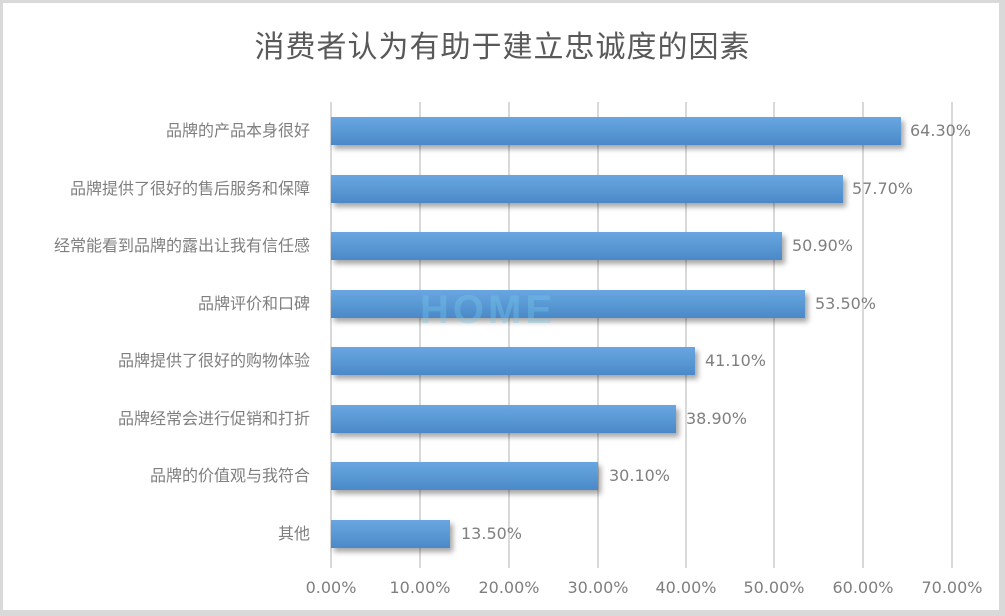 The image size is (1005, 616). Describe the element at coordinates (823, 245) in the screenshot. I see `value-label: 50.90%` at that location.